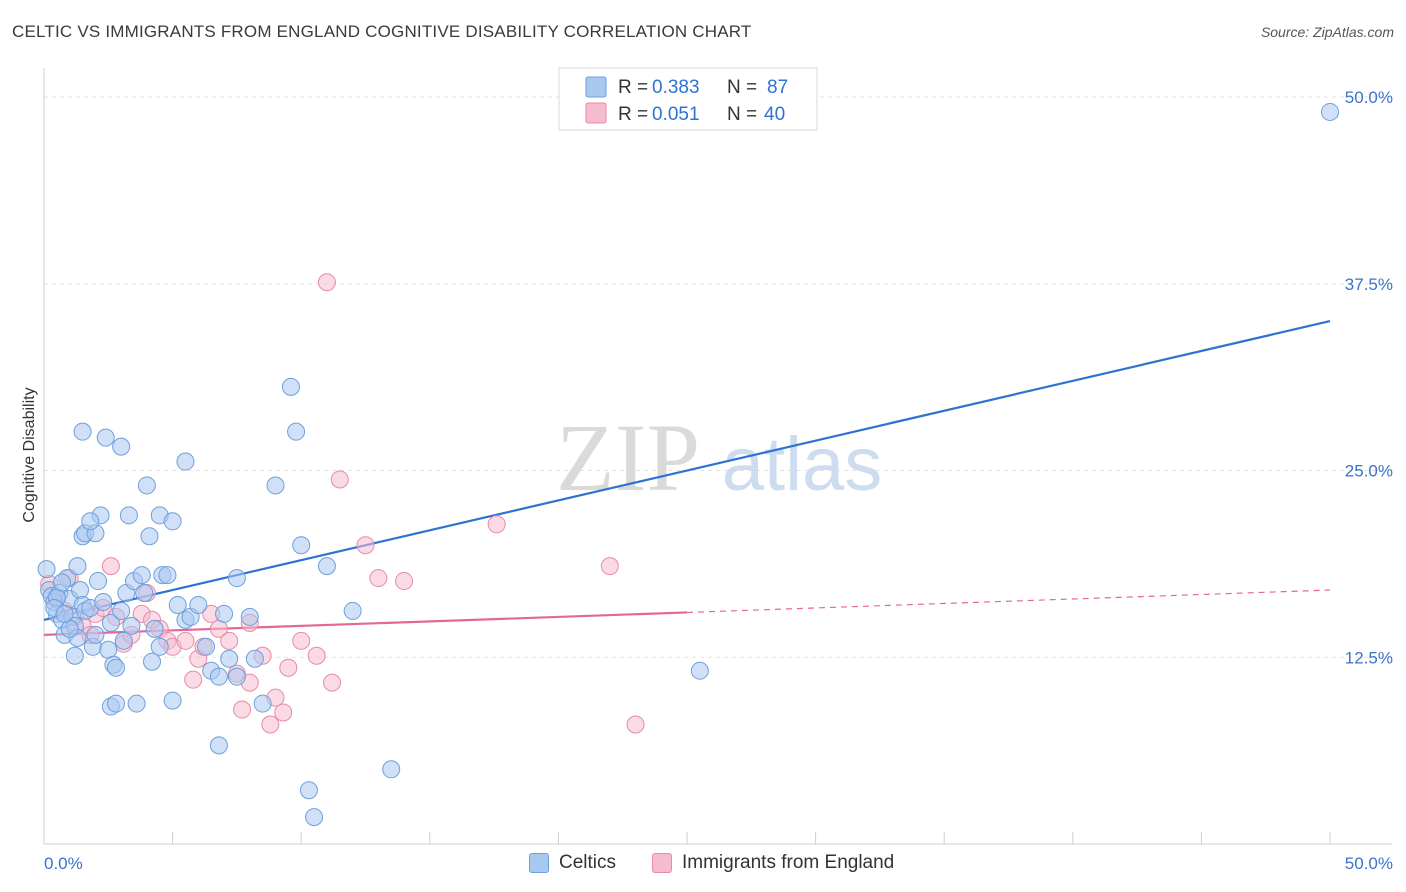 This screenshot has width=1406, height=892. I want to click on legend-item-england: Immigrants from England, so click(773, 863).